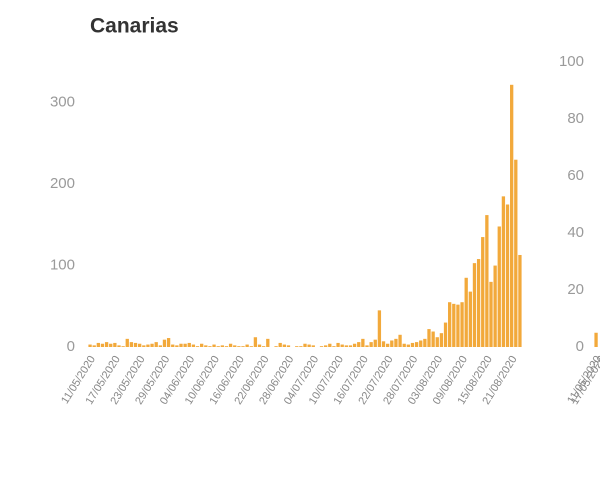  Describe the element at coordinates (575, 118) in the screenshot. I see `y-tick-label: 80` at that location.